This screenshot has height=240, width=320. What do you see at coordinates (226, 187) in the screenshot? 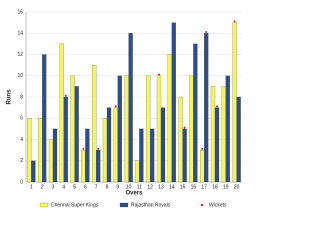
I see `x-tick-label: 19` at bounding box center [226, 187].